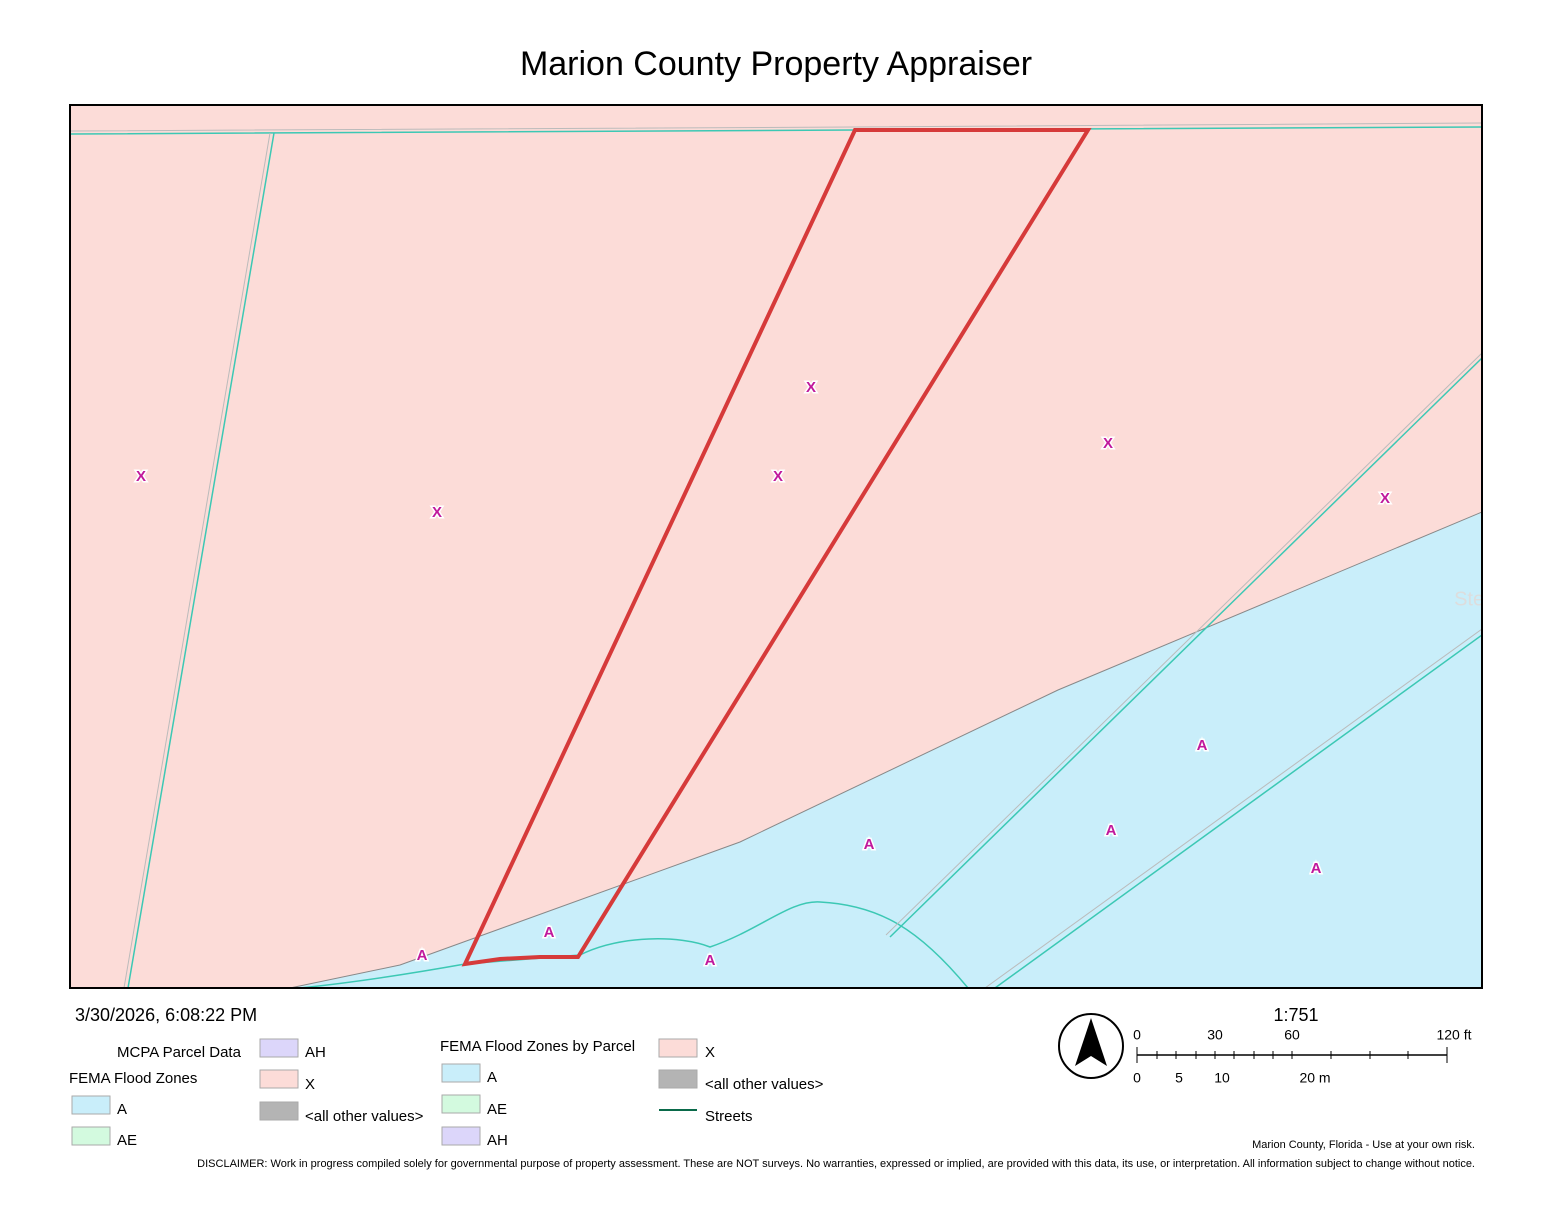  I want to click on legend-title: MCPA Parcel Data, so click(179, 1052).